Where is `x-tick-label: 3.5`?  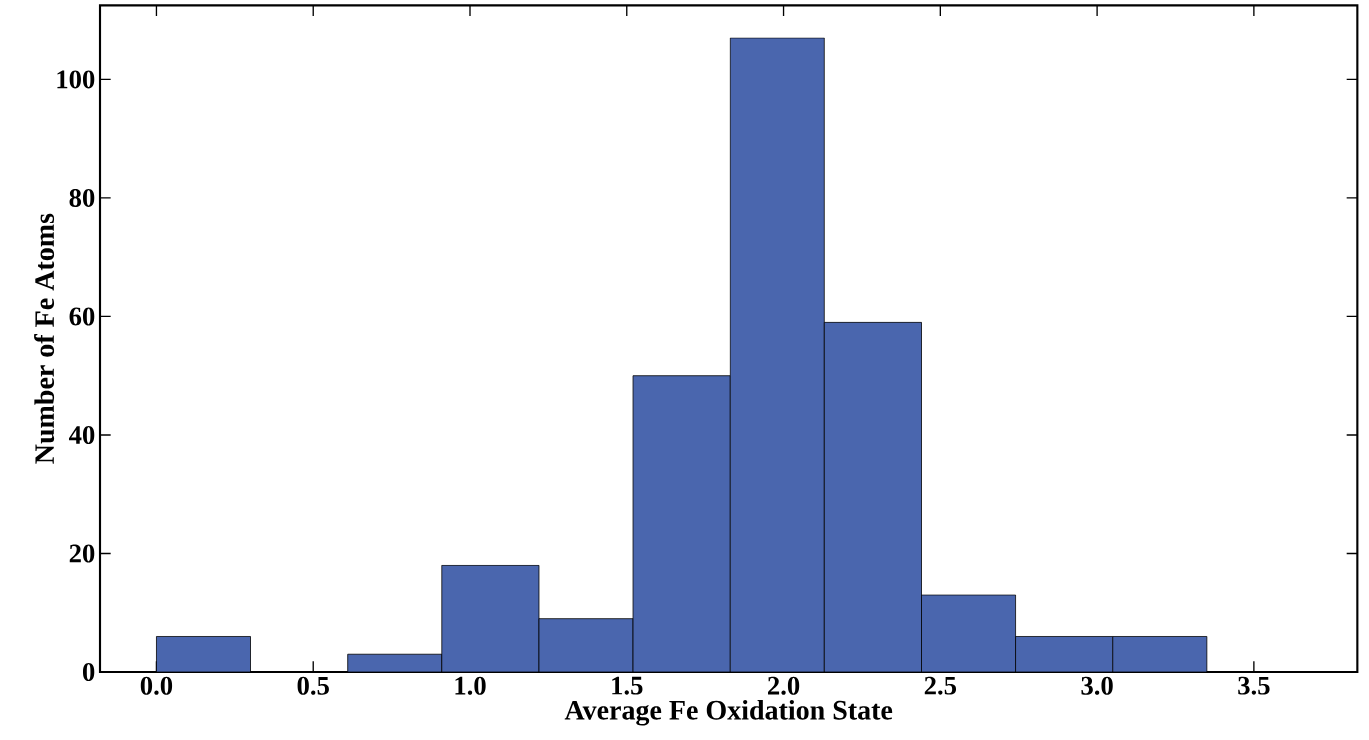 x-tick-label: 3.5 is located at coordinates (1254, 685).